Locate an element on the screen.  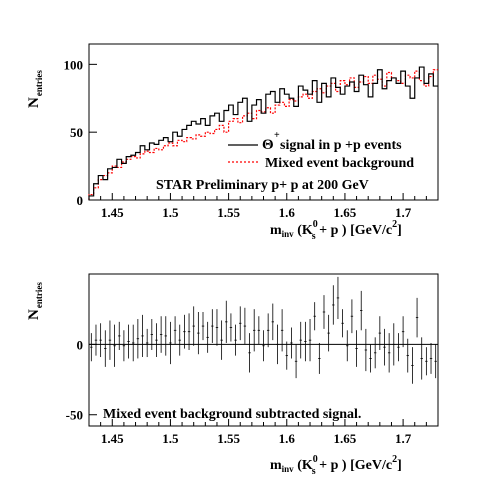
bottom-y-axis-title: Nentries is located at coordinates (35, 301).